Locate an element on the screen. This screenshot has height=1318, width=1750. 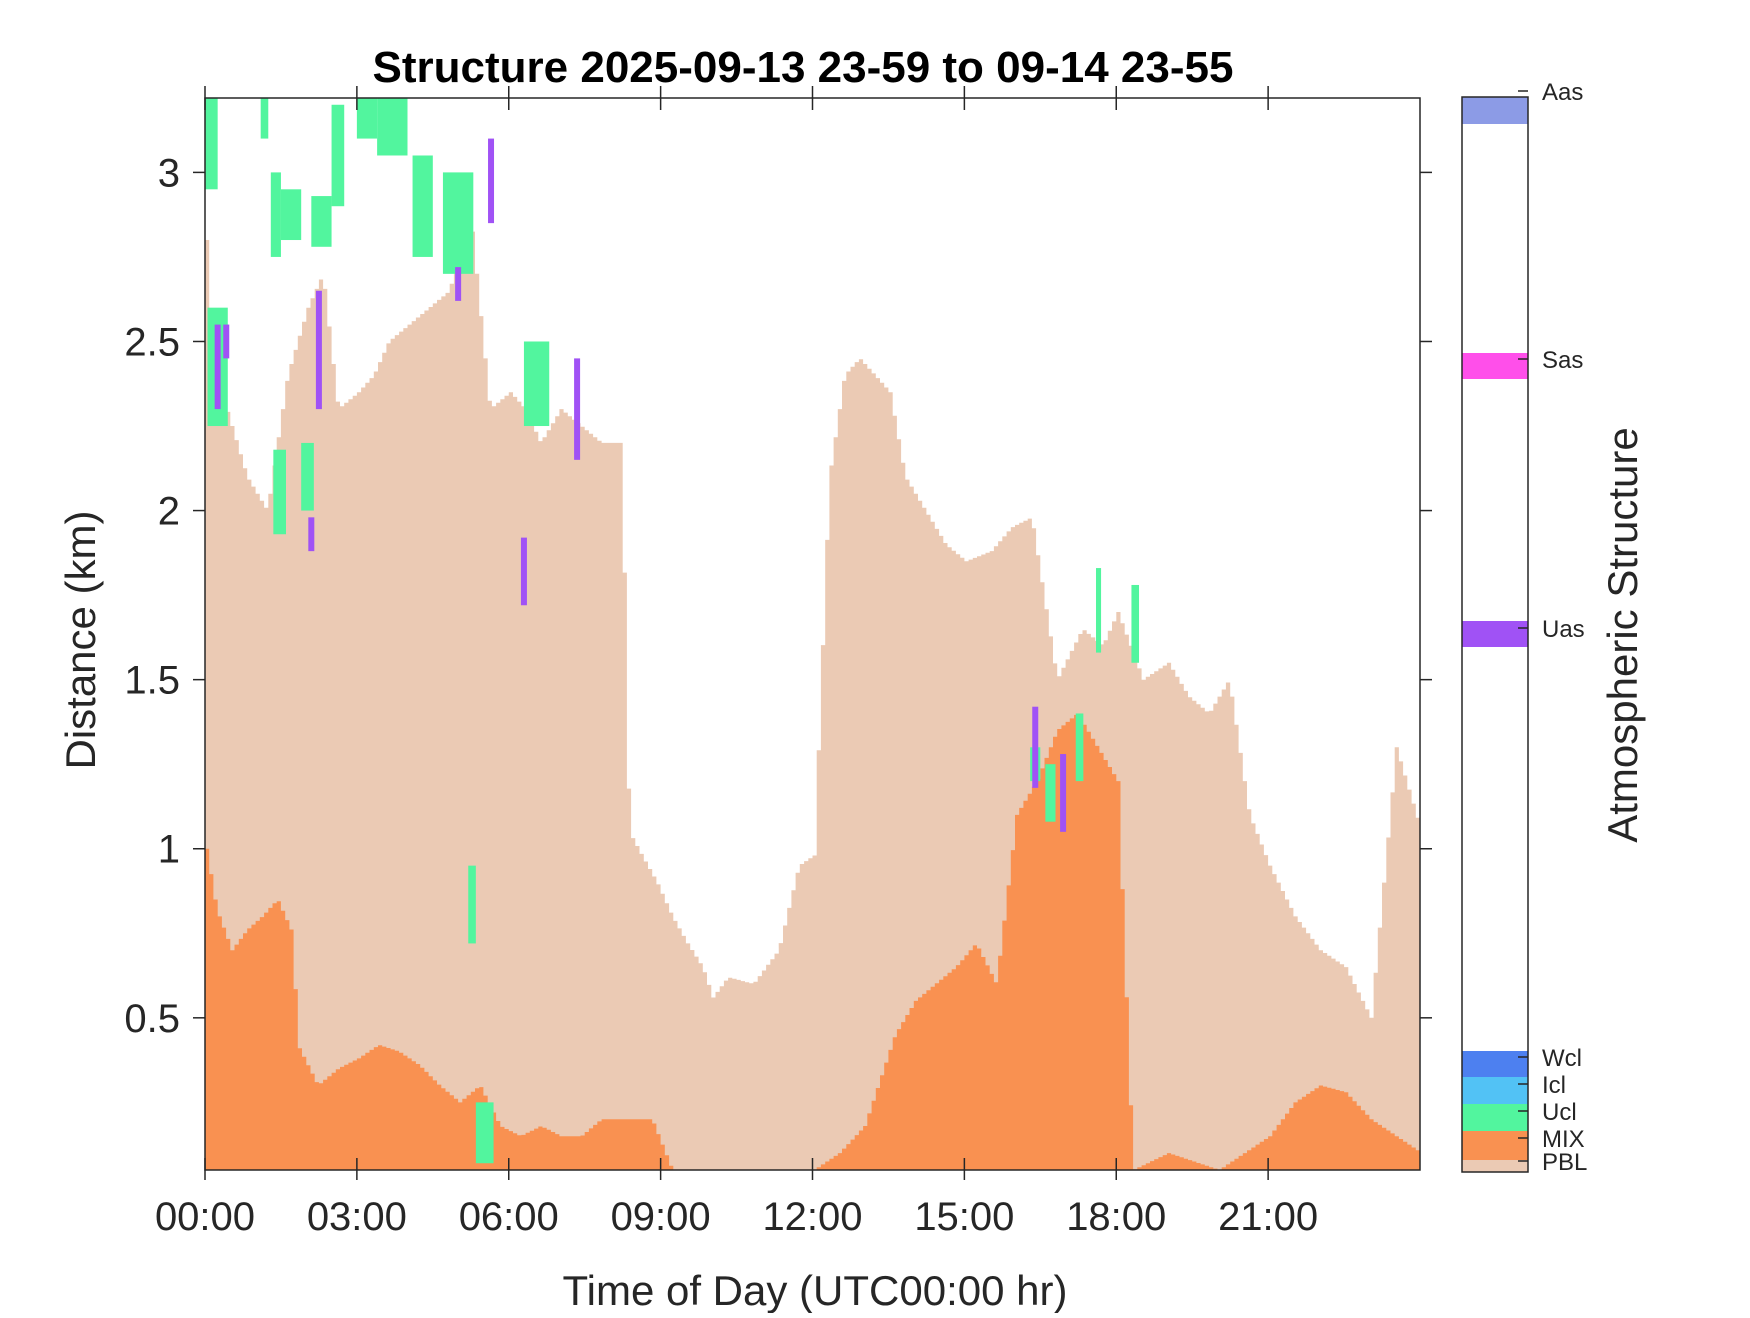
colorbar-label-aas: Aas is located at coordinates (1562, 92).